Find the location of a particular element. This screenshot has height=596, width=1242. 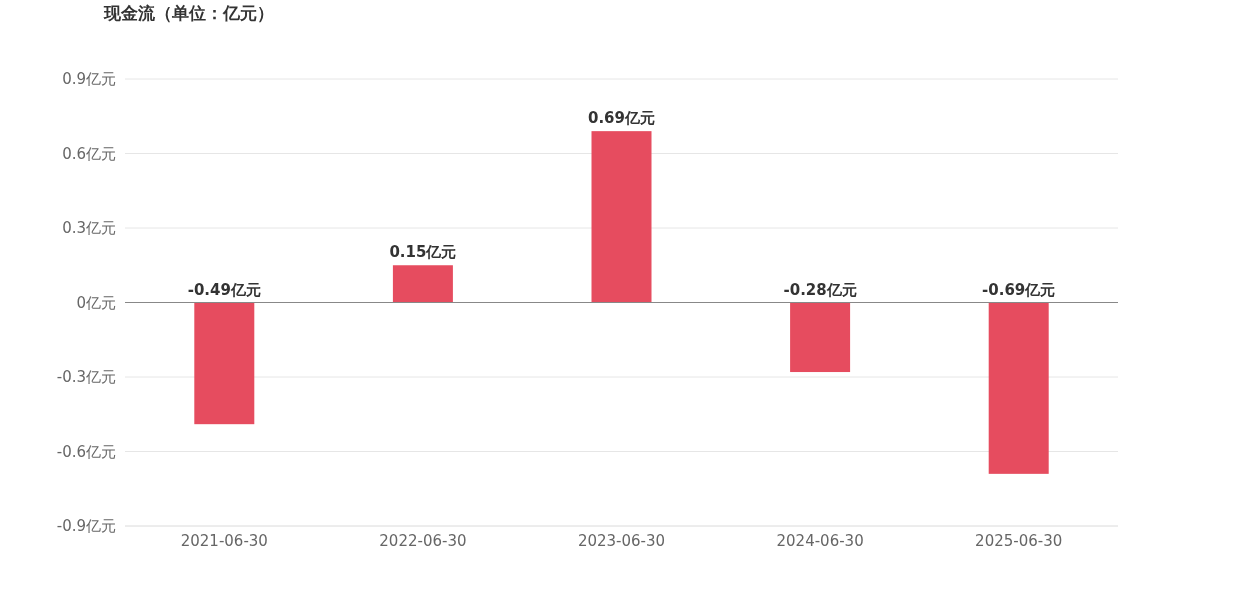

x-tick-label: 2025-06-30 is located at coordinates (1019, 541).